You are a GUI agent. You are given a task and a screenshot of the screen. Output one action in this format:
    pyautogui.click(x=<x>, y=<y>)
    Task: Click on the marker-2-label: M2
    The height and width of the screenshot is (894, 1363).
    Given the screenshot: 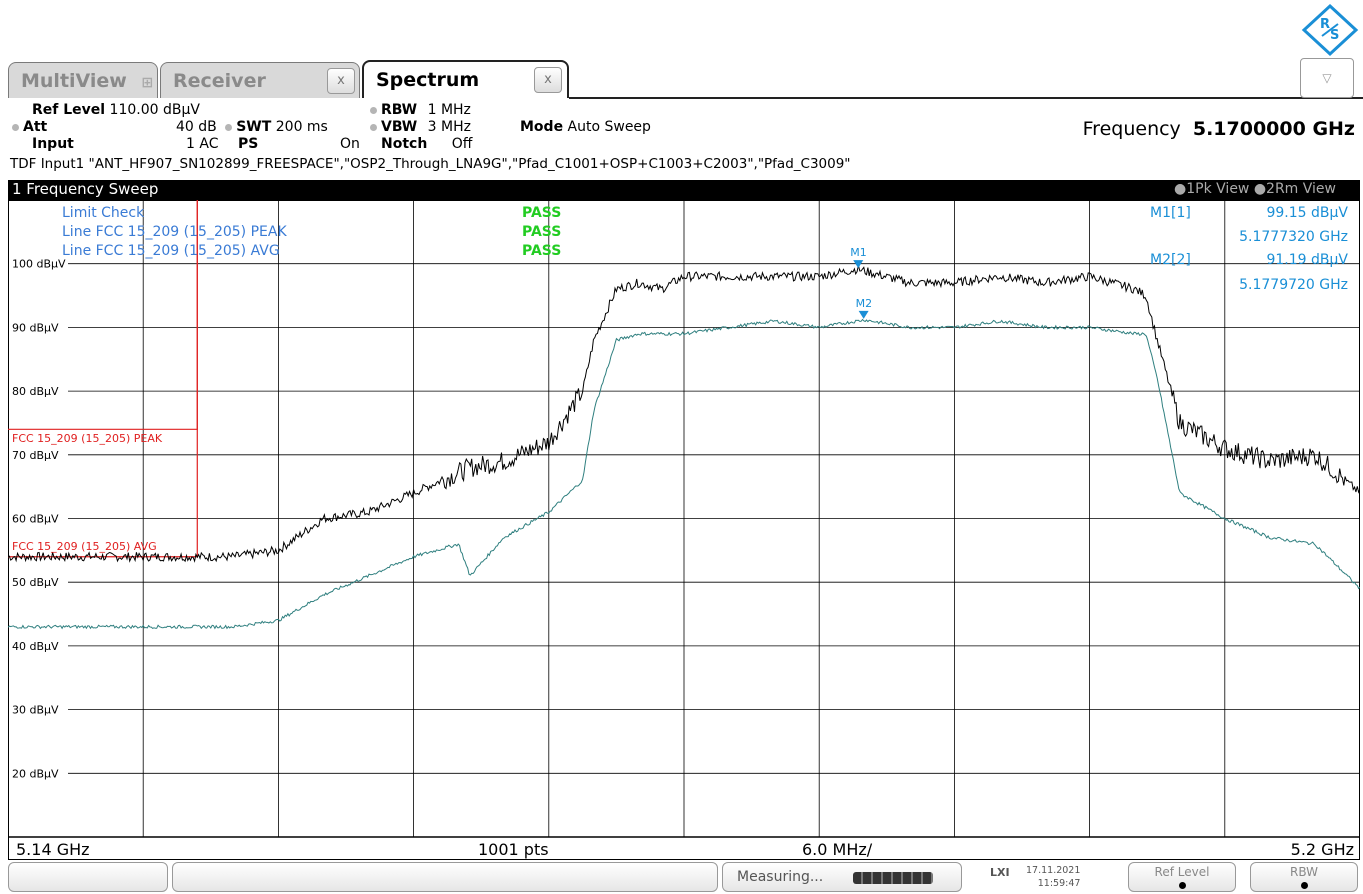 What is the action you would take?
    pyautogui.click(x=864, y=303)
    